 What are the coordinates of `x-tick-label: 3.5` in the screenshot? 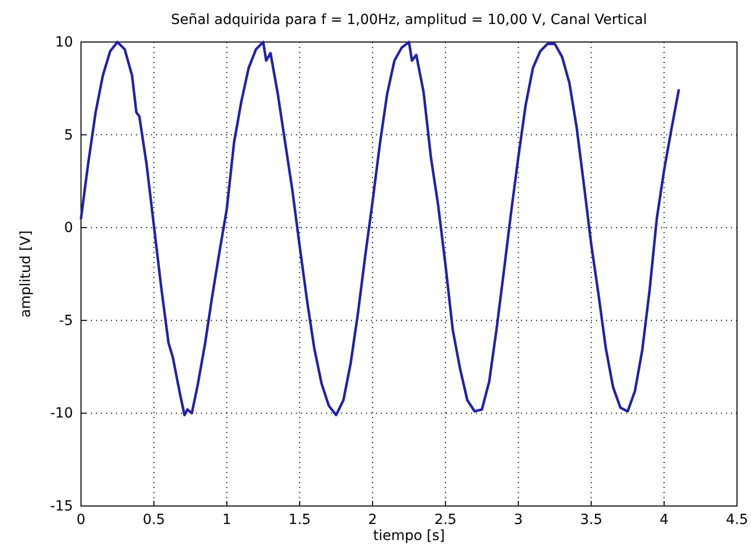 It's located at (591, 520).